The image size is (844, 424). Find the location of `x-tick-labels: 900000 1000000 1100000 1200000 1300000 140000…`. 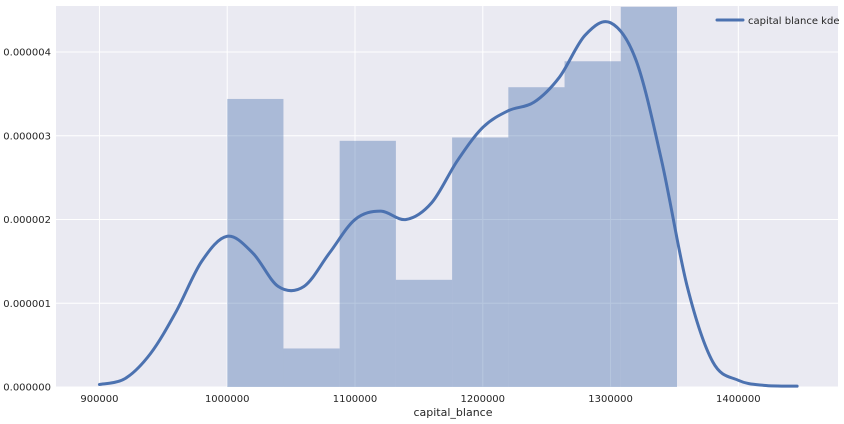

x-tick-labels: 900000 1000000 1100000 1200000 1300000 140000… is located at coordinates (420, 399).